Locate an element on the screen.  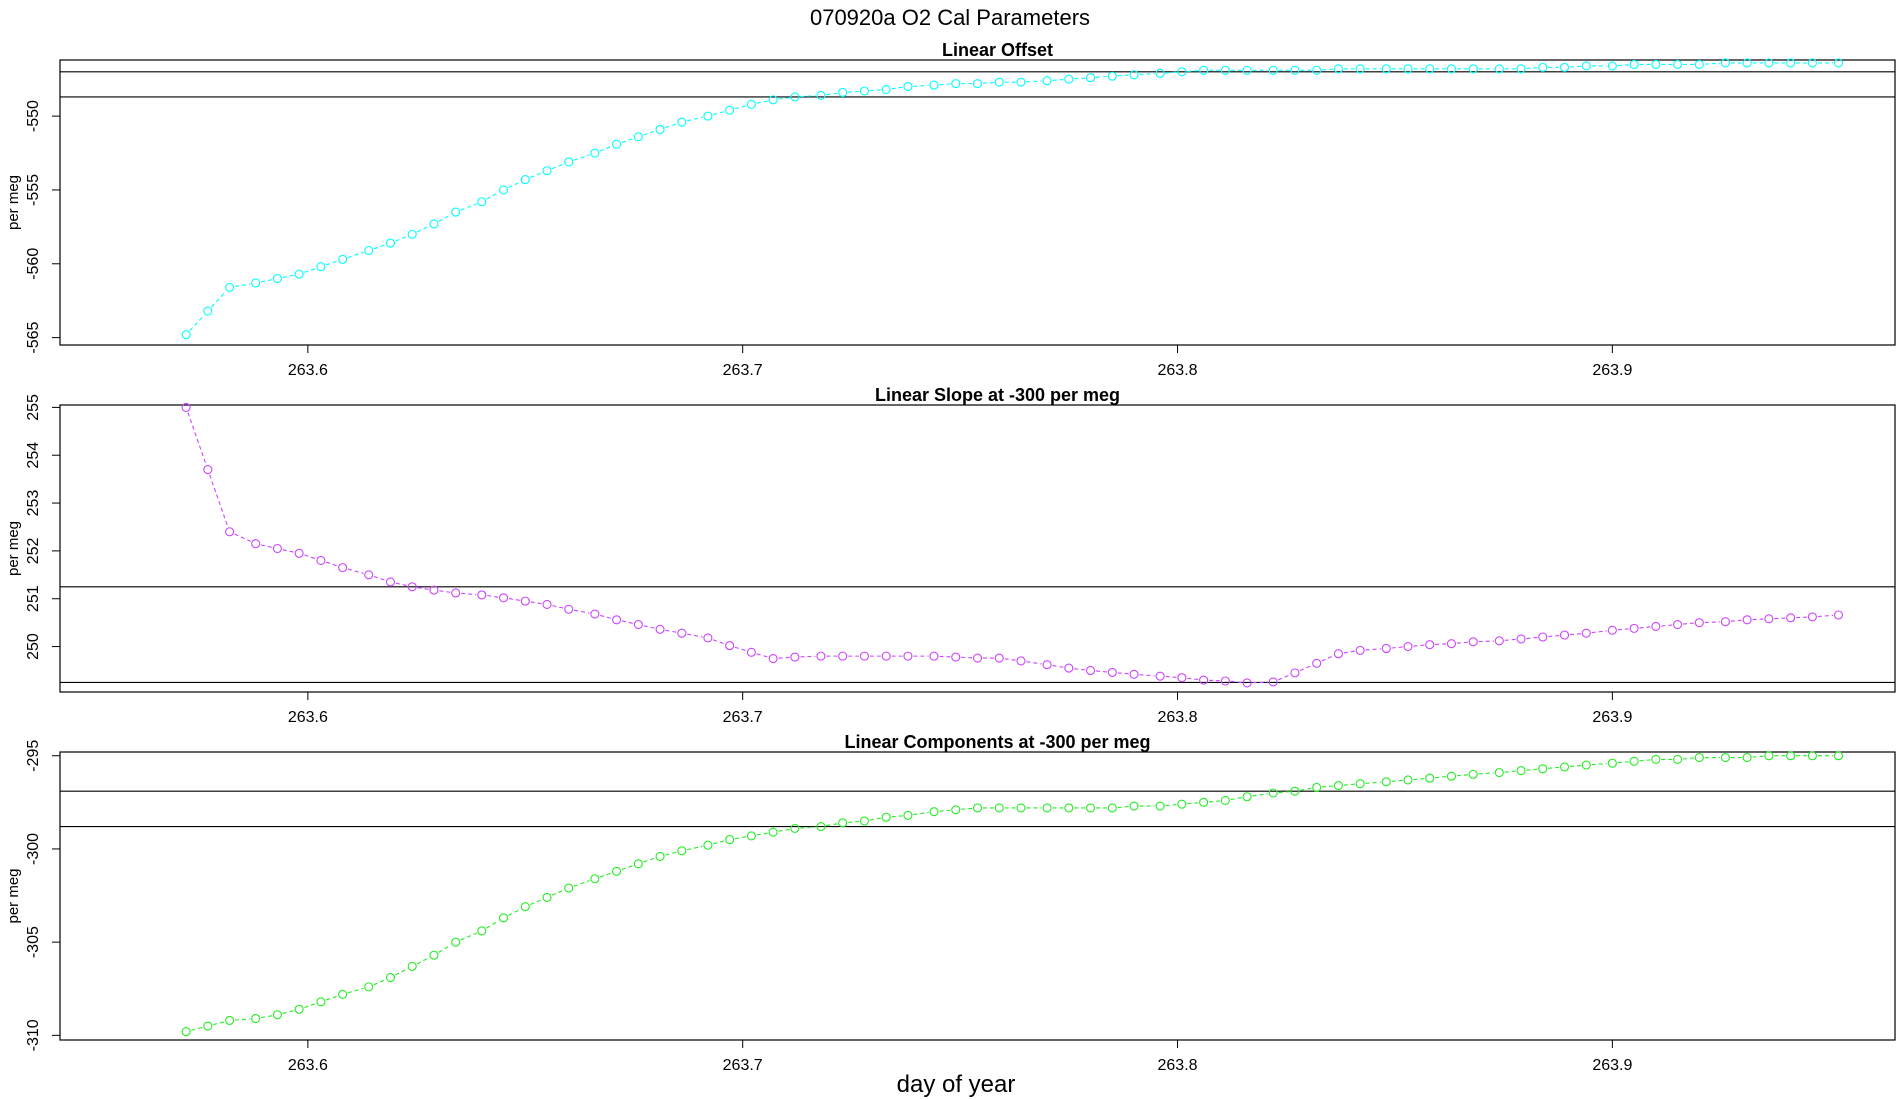
x-tick-label: 263.7 is located at coordinates (743, 1065).